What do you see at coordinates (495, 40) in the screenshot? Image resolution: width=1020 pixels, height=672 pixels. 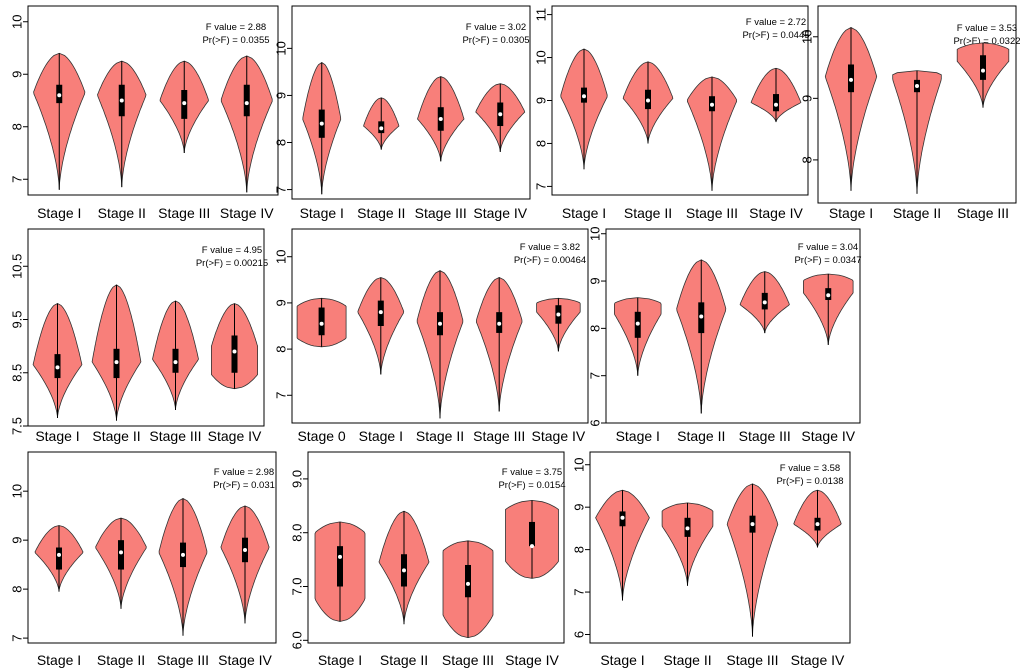 I see `p-value-label: Pr(>F) = 0.0305` at bounding box center [495, 40].